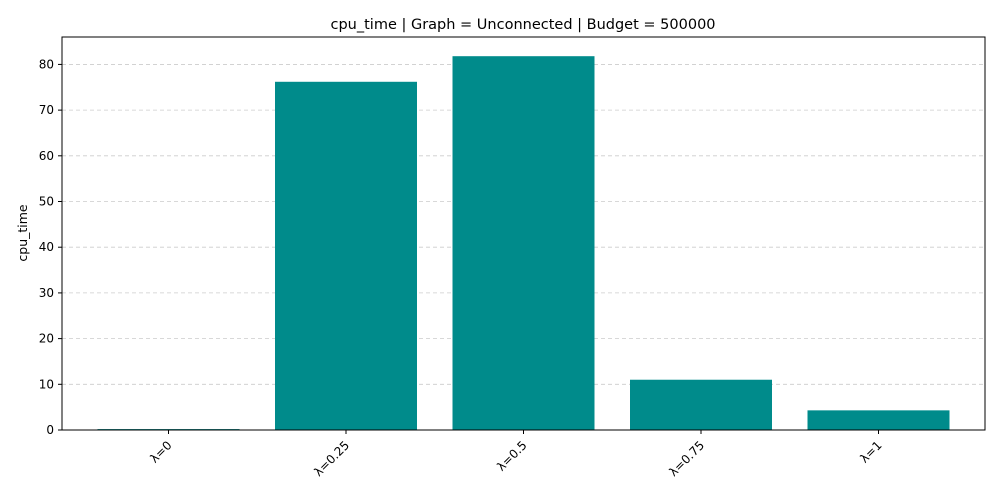 Image resolution: width=1000 pixels, height=500 pixels. I want to click on y-tick-label: 60, so click(46, 156).